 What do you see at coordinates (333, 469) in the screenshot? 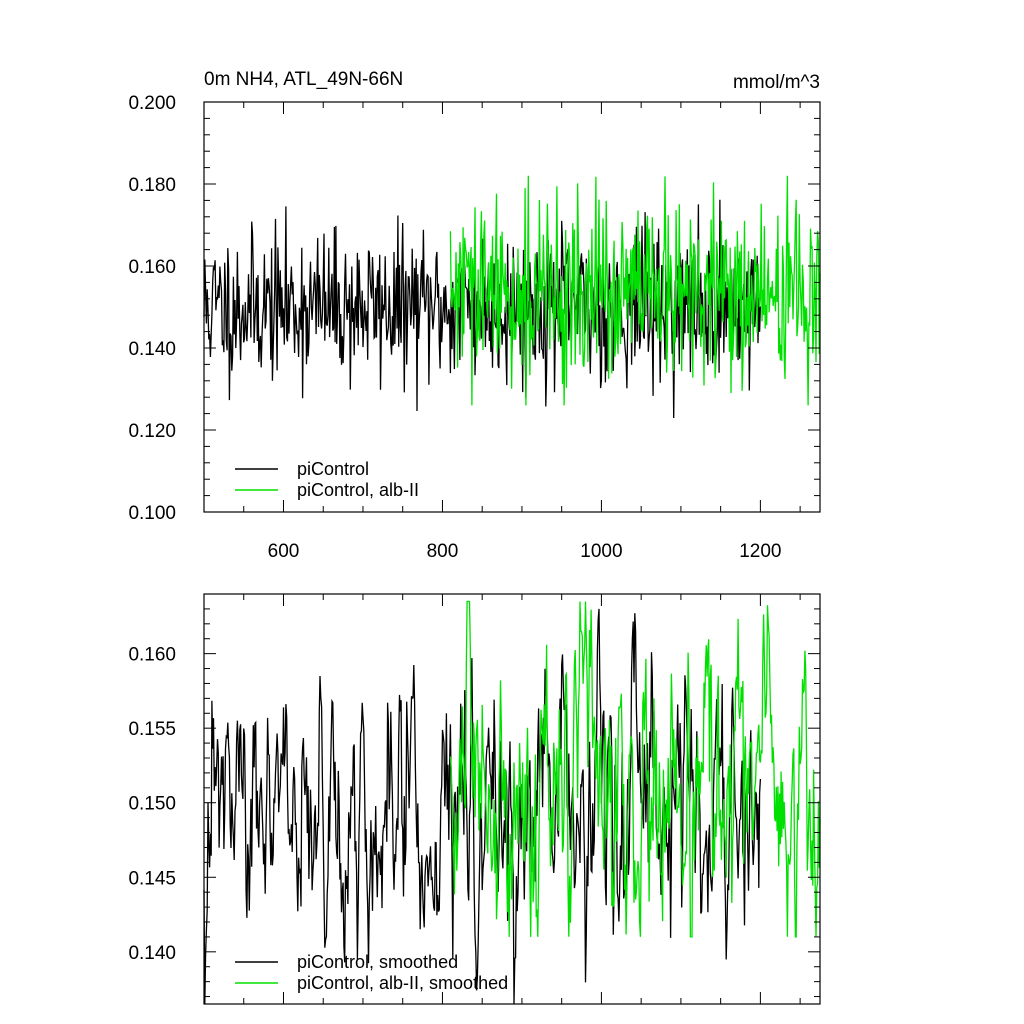
I see `legend-label-picontrol: piControl` at bounding box center [333, 469].